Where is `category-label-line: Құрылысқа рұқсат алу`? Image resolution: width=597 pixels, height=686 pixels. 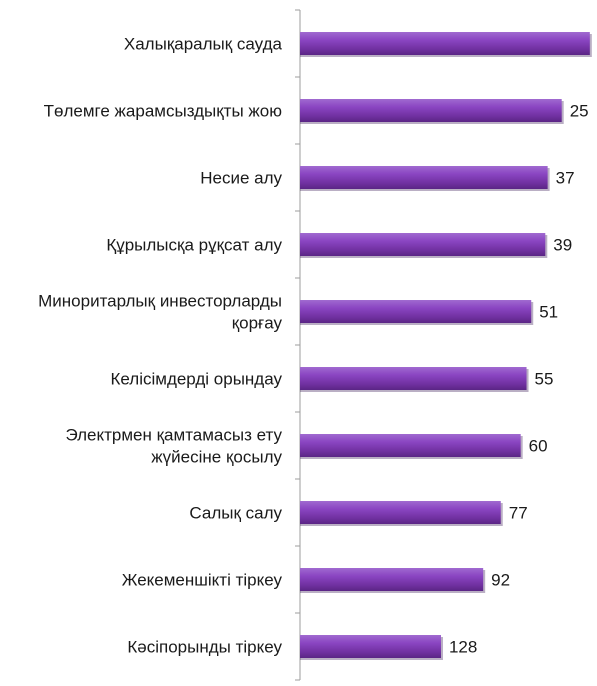
category-label-line: Құрылысқа рұқсат алу is located at coordinates (194, 245).